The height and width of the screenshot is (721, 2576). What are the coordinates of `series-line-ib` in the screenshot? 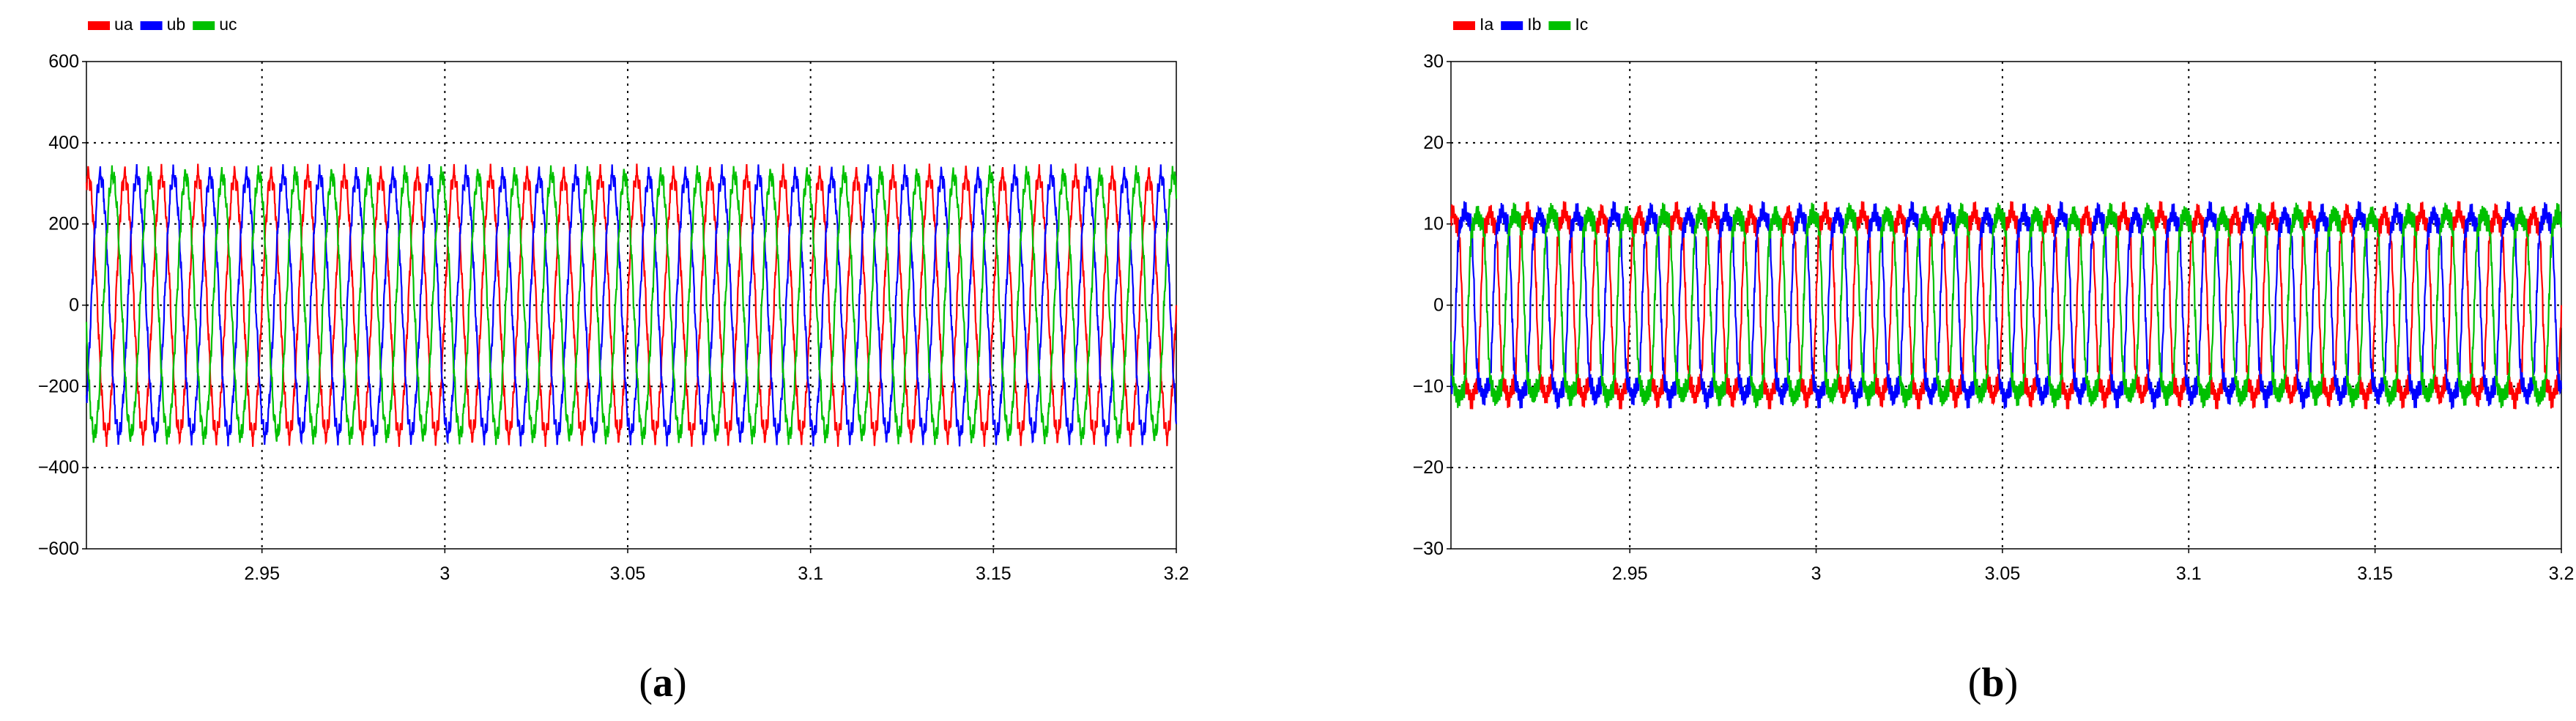 It's located at (2006, 305).